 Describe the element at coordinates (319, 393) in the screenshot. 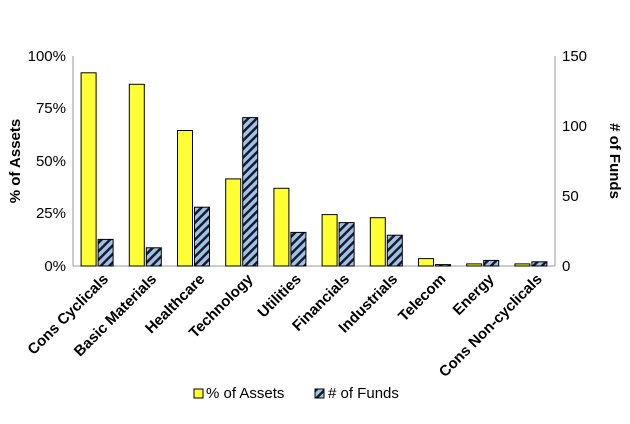

I see `legend-swatch-funds` at that location.